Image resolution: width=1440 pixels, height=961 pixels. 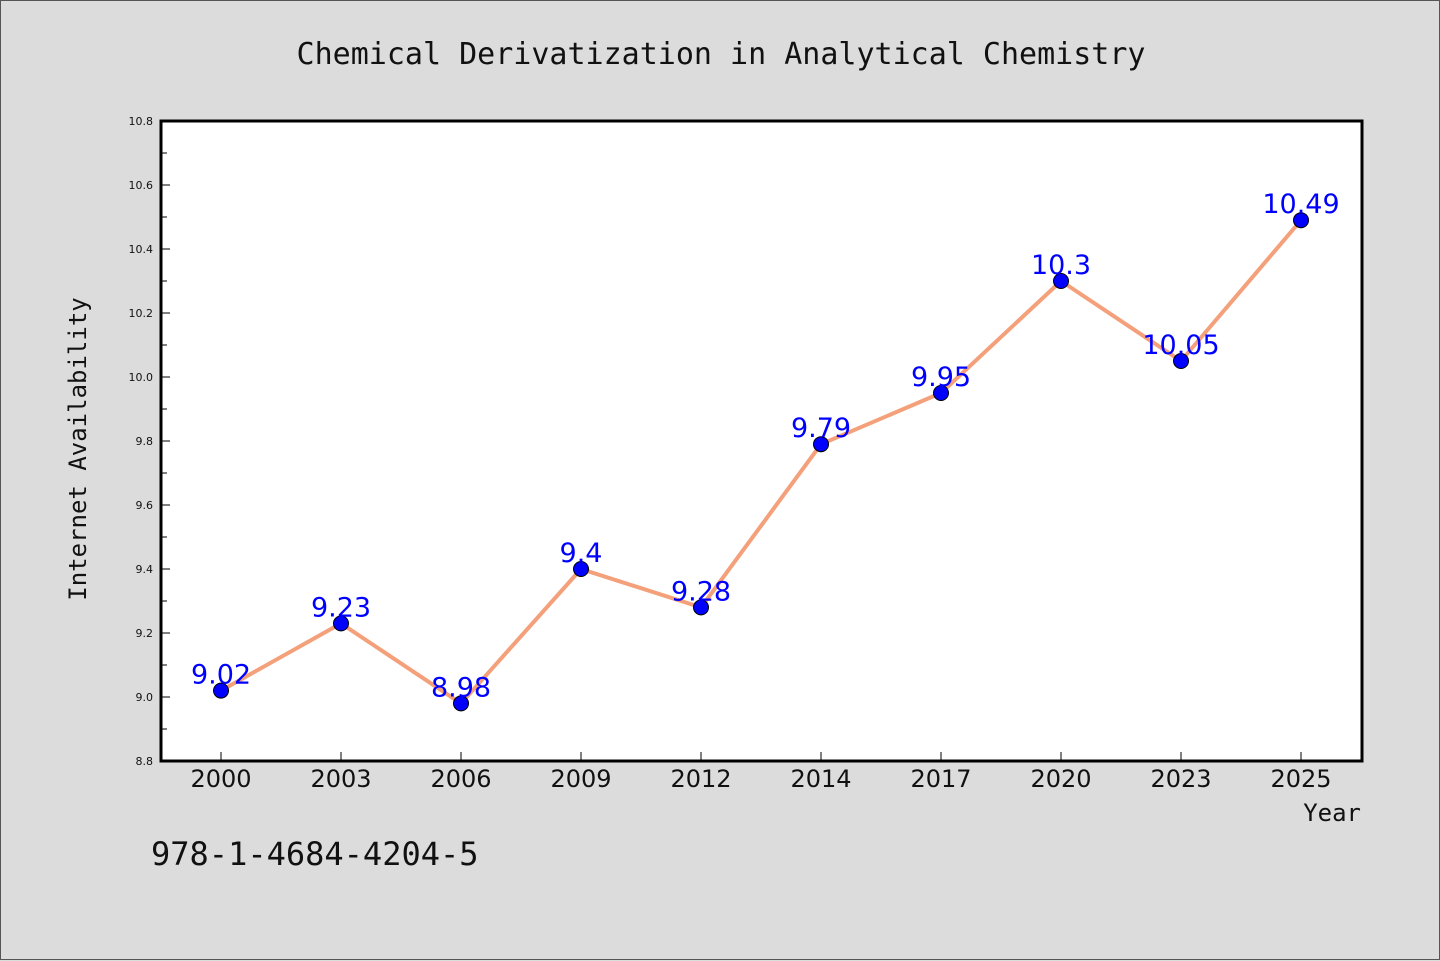 What do you see at coordinates (1300, 204) in the screenshot?
I see `data-label: 10.49` at bounding box center [1300, 204].